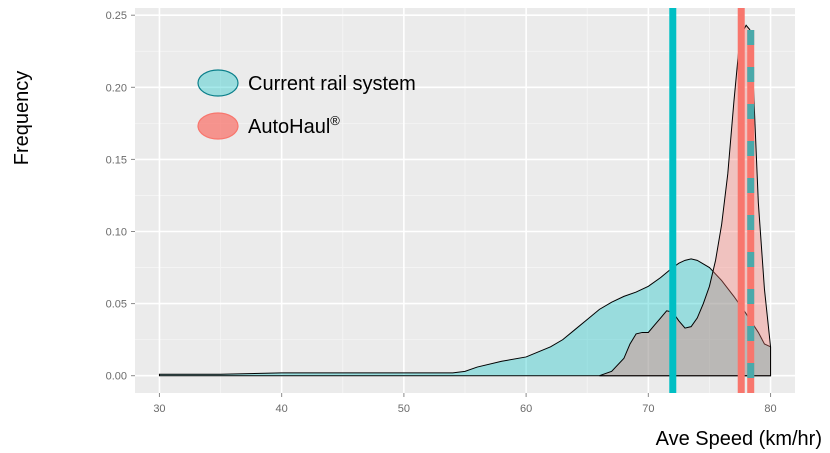  Describe the element at coordinates (526, 409) in the screenshot. I see `x-tick-label: 60` at that location.